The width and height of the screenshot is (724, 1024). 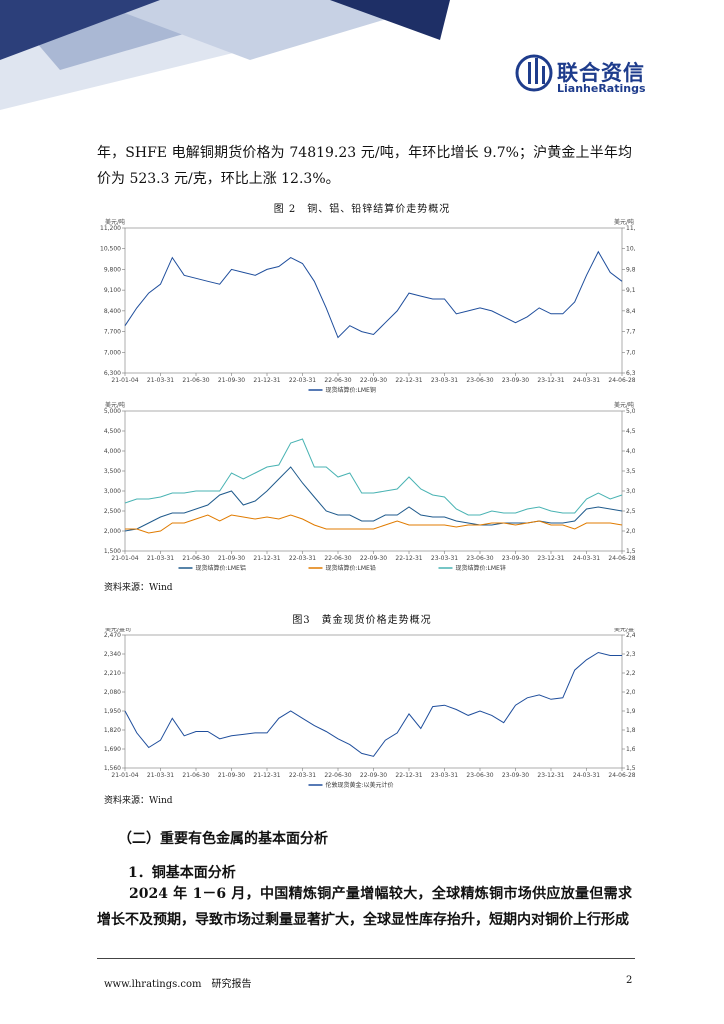 What do you see at coordinates (351, 568) in the screenshot?
I see `legend-label: 现货结算价:LME铅` at bounding box center [351, 568].